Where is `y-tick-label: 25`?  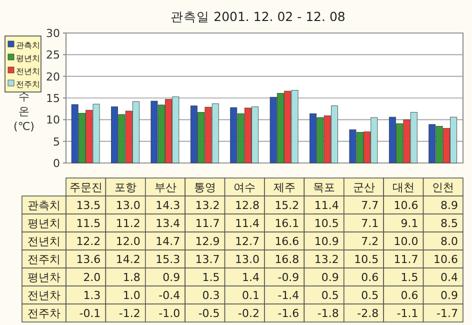 y-tick-label: 25 is located at coordinates (53, 55).